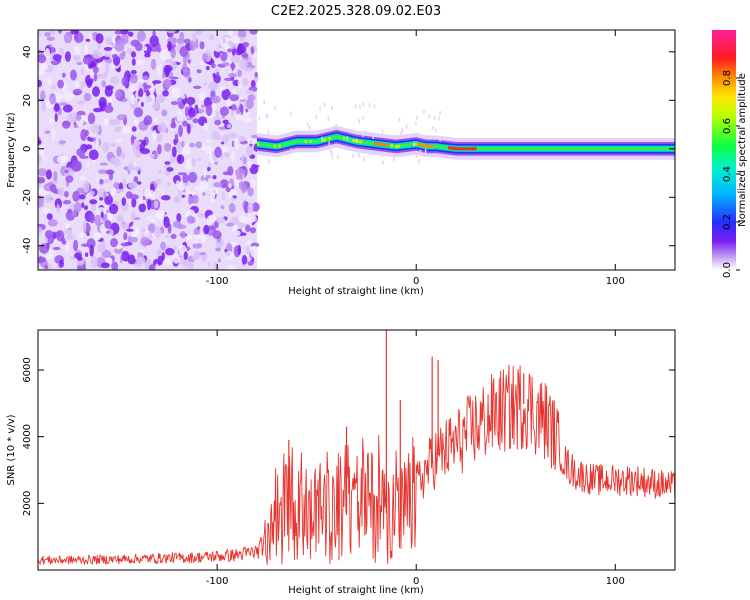 The image size is (750, 600). I want to click on colorbar-tick-label: 0.8, so click(727, 78).